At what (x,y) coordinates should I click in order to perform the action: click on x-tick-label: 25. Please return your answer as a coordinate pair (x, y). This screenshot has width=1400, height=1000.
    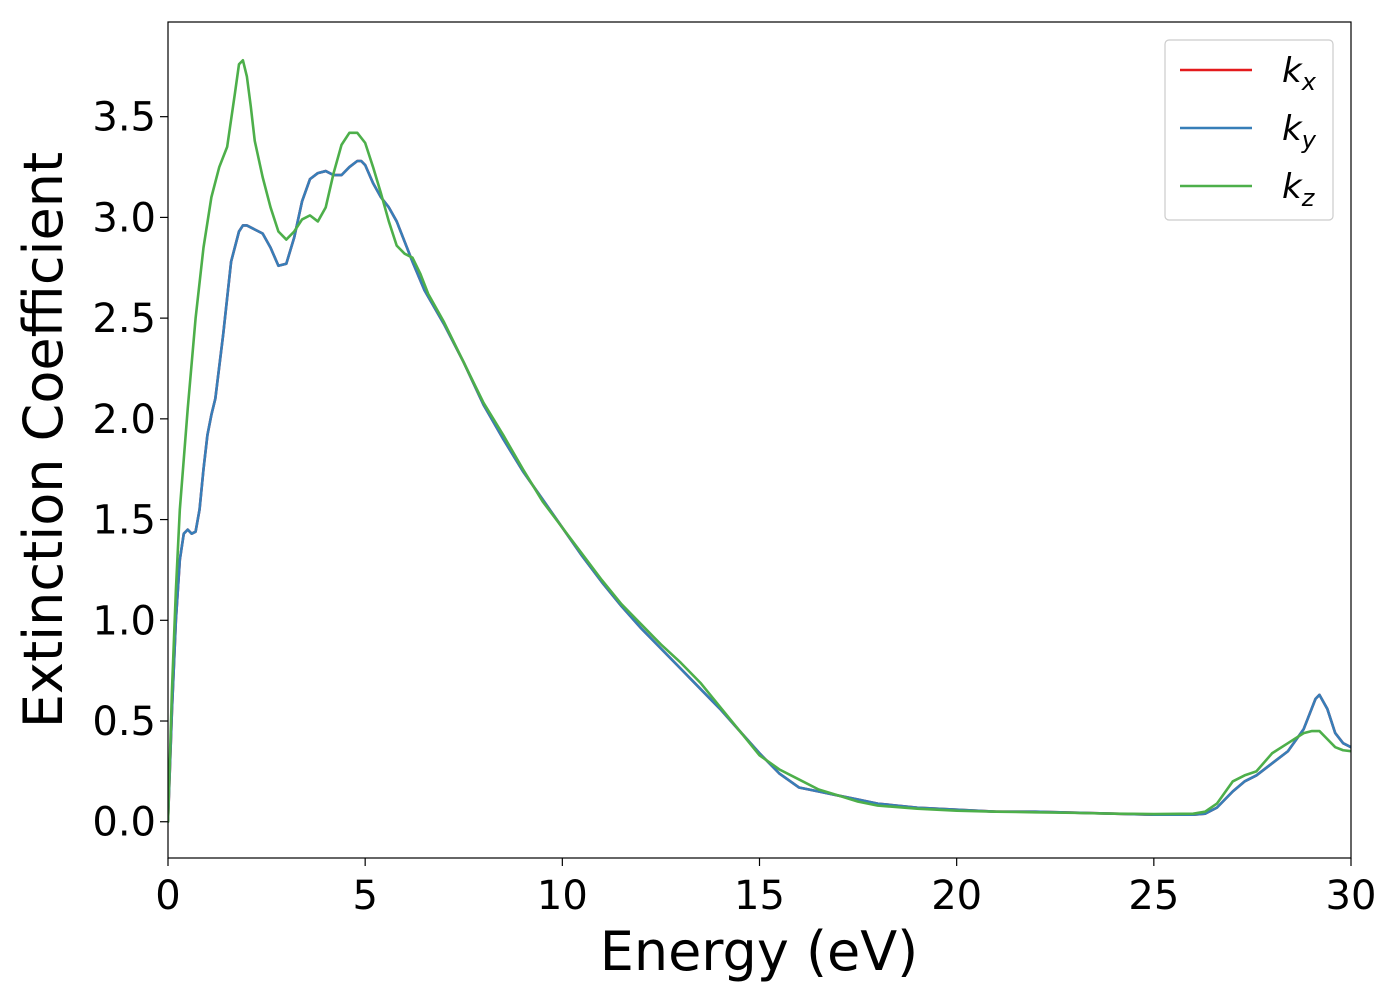
    Looking at the image, I should click on (1153, 896).